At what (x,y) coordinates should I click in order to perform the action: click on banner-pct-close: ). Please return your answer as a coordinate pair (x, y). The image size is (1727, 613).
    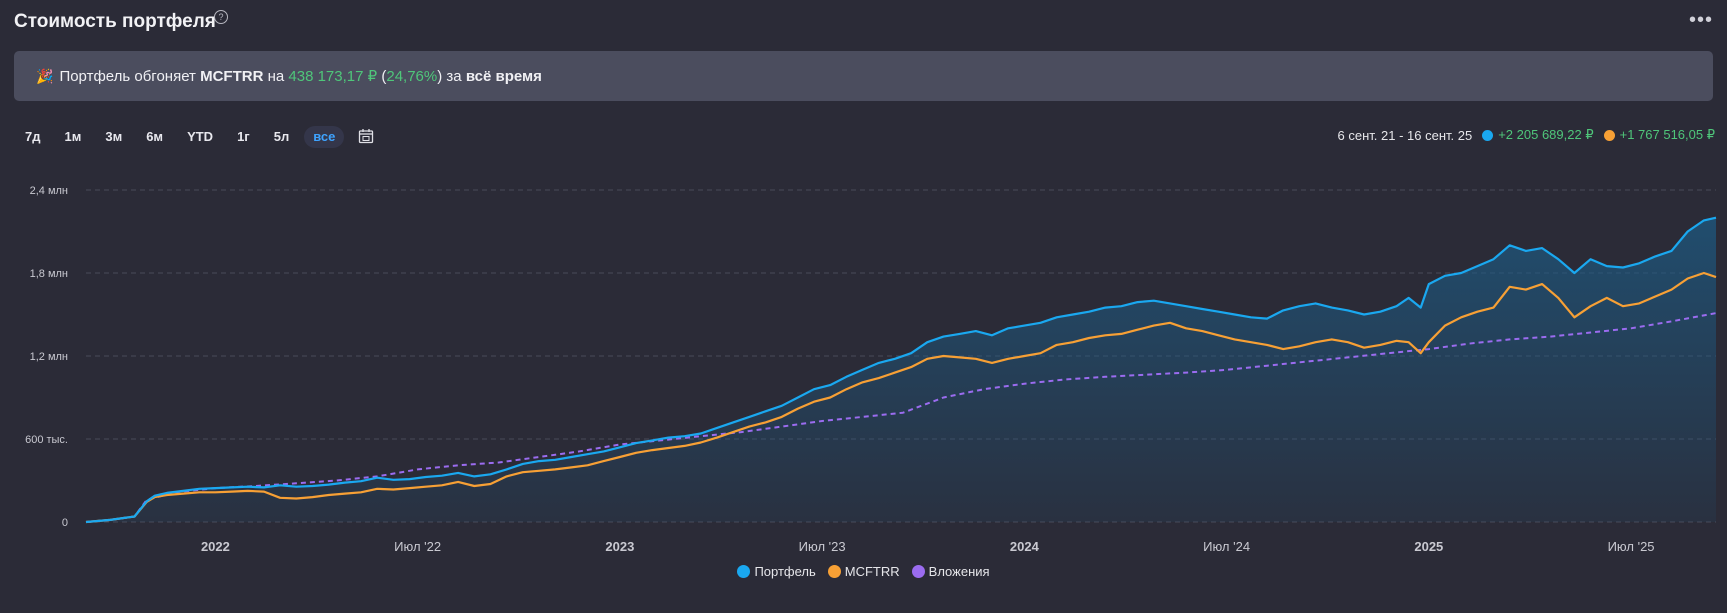
    Looking at the image, I should click on (440, 76).